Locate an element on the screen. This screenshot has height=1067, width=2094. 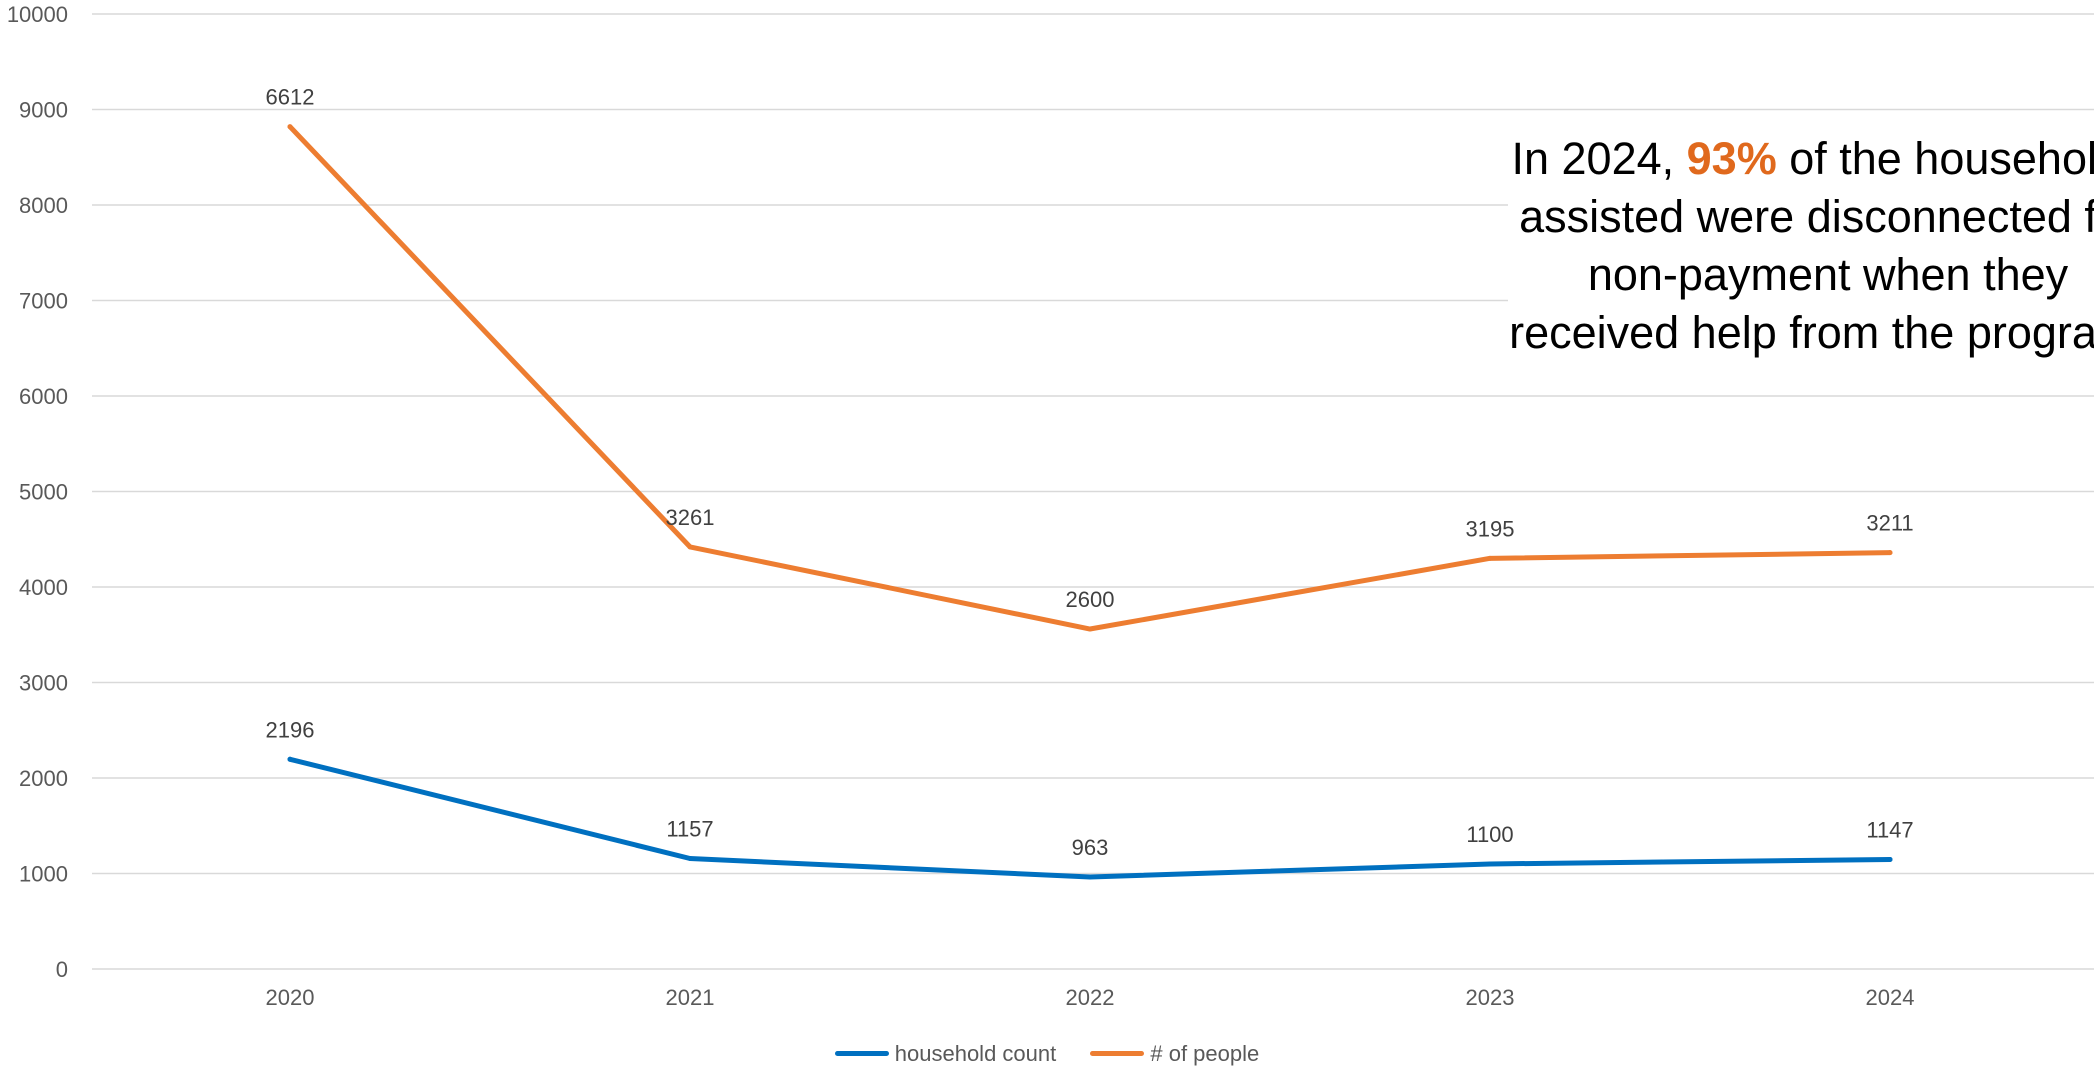
y-tick-label: 2000 is located at coordinates (43, 778).